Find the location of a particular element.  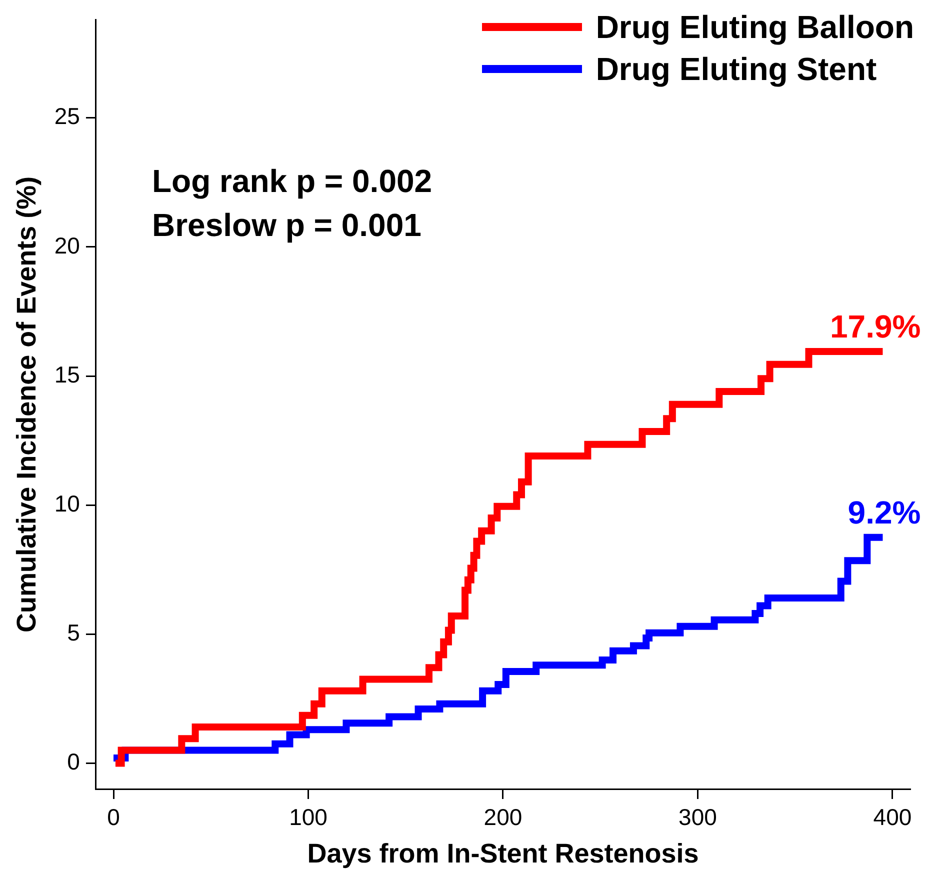

y-tick-label: 20 is located at coordinates (67, 245).